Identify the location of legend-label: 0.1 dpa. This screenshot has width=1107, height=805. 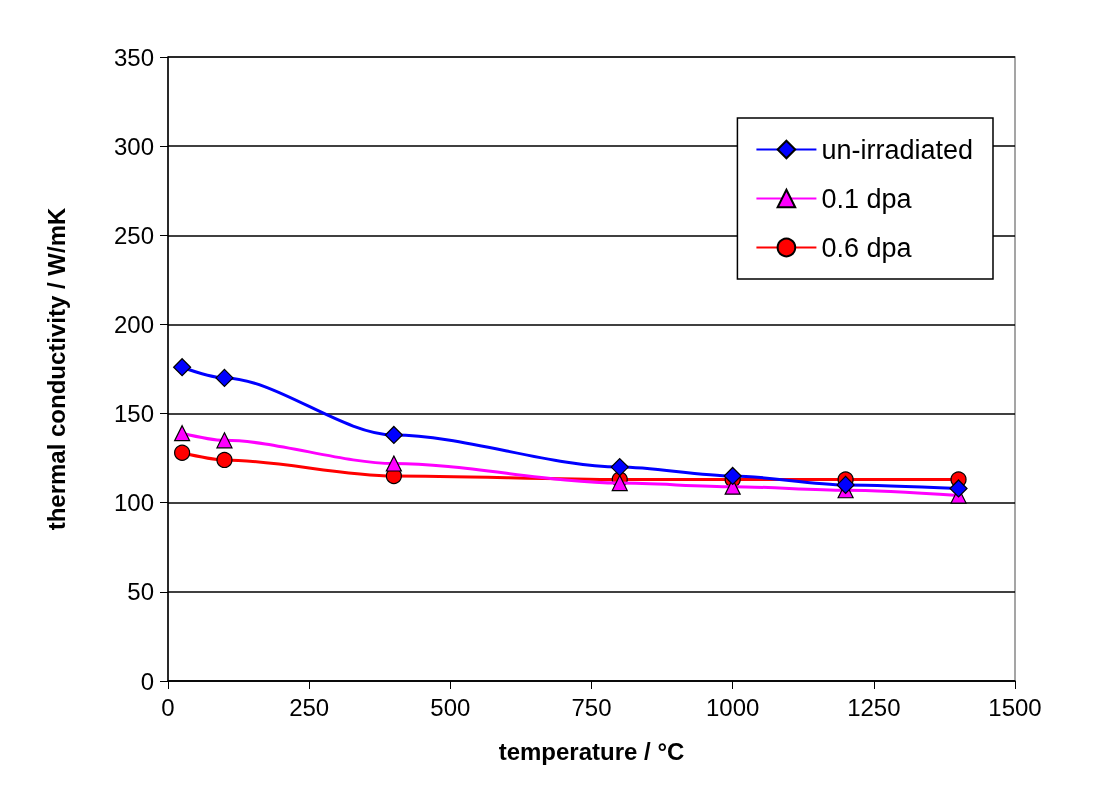
(867, 198).